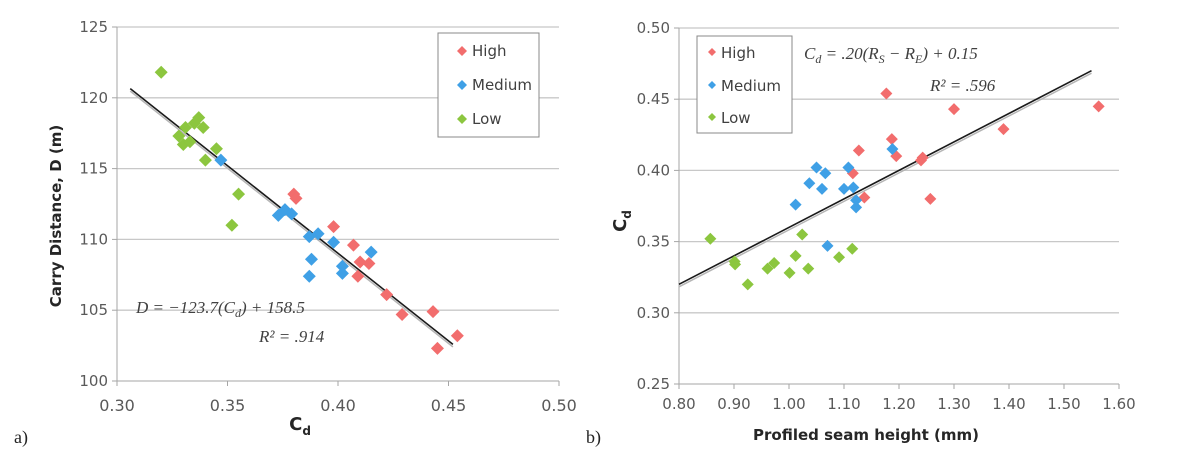 The image size is (1200, 464). I want to click on b-y-axis-title-sub: d, so click(627, 214).